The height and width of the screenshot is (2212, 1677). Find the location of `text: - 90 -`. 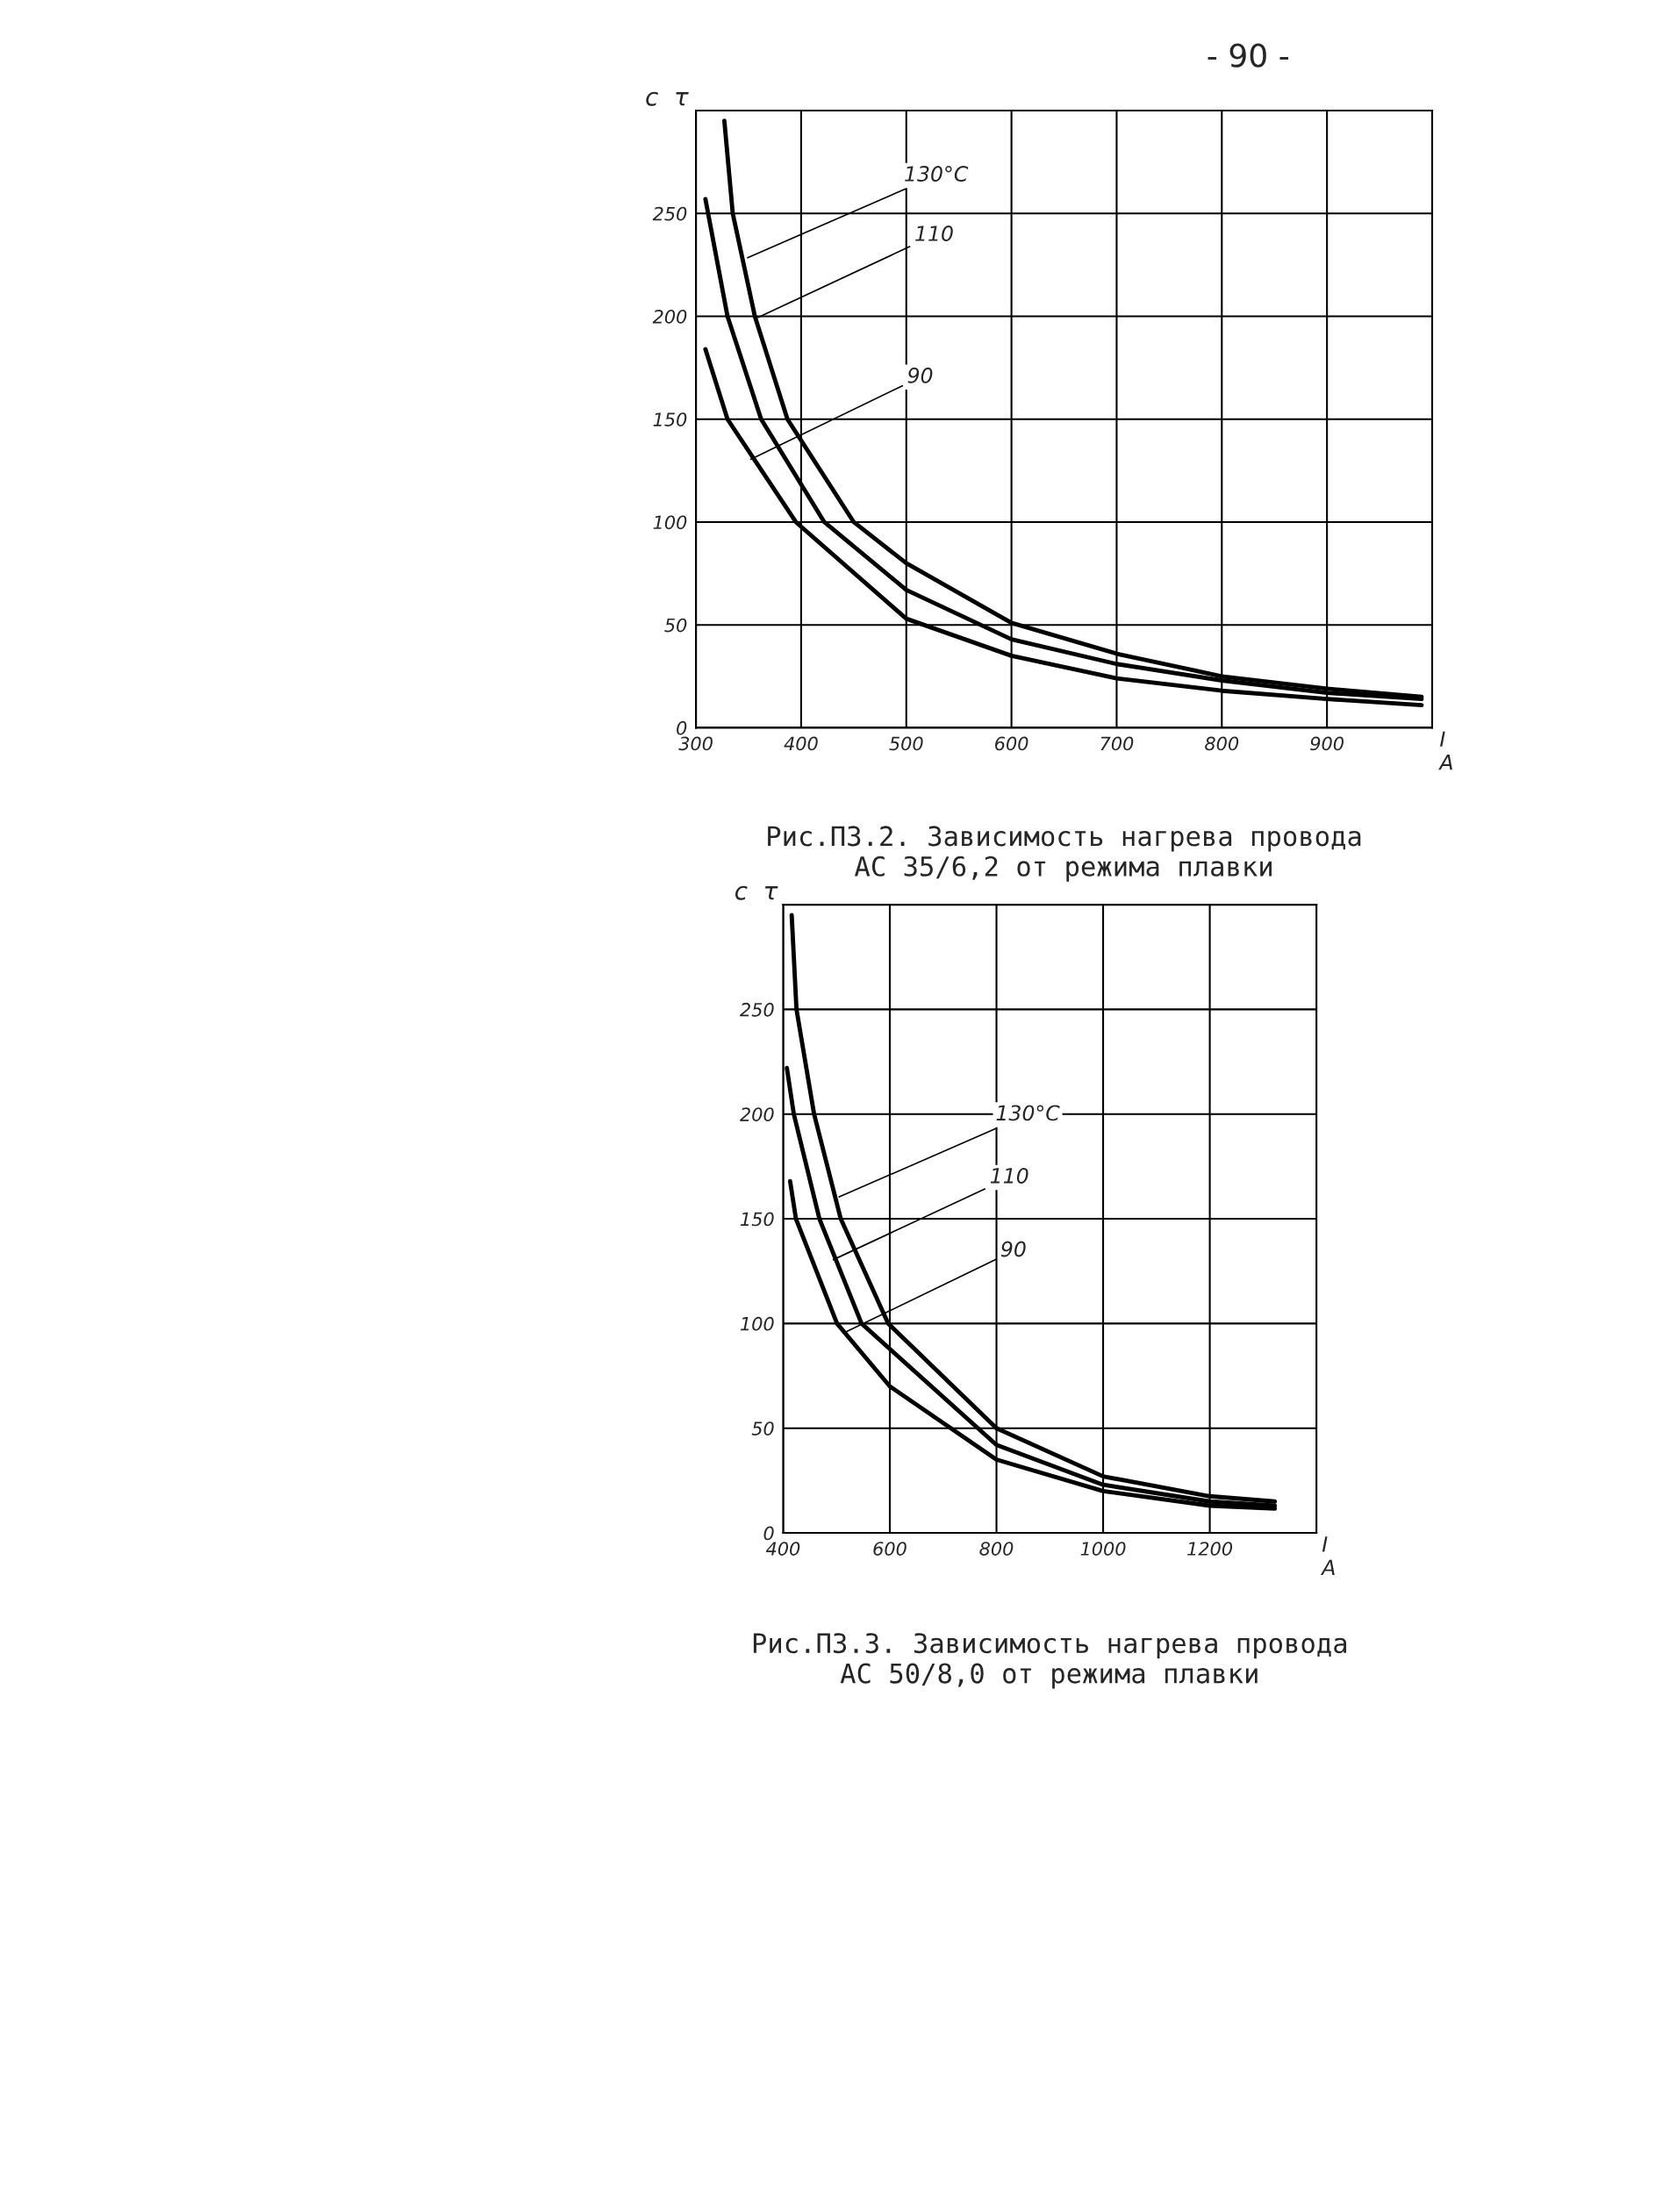

text: - 90 - is located at coordinates (1248, 55).